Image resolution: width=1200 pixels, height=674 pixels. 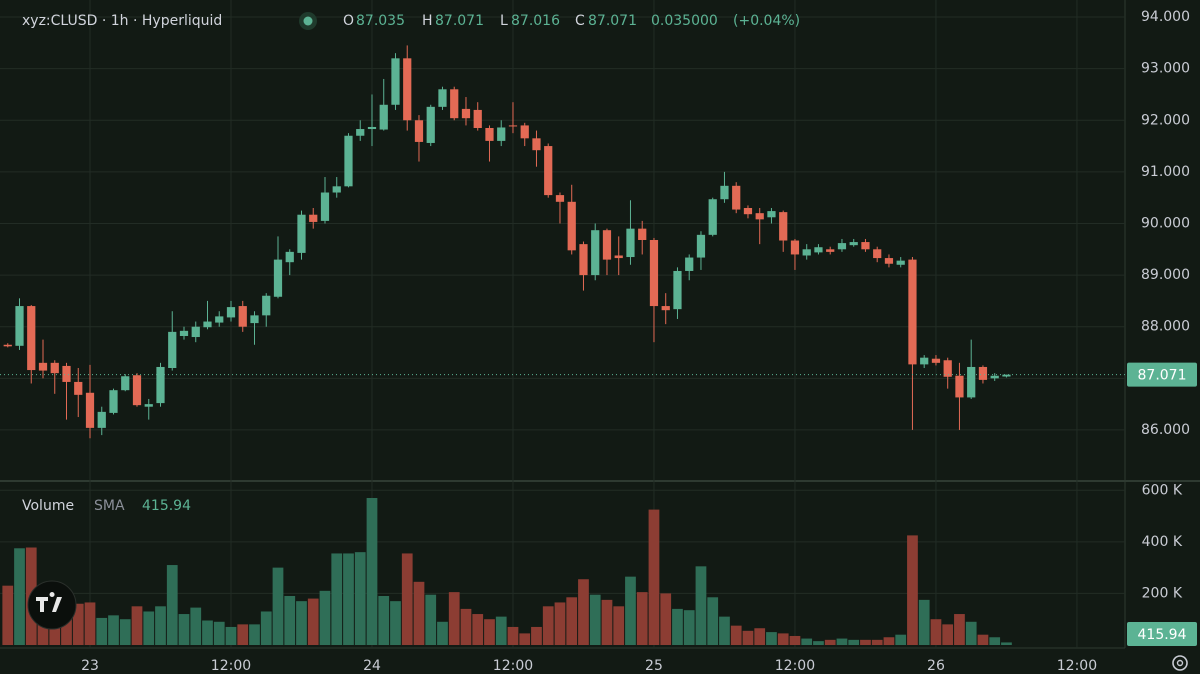 I want to click on gear, so click(x=1180, y=663).